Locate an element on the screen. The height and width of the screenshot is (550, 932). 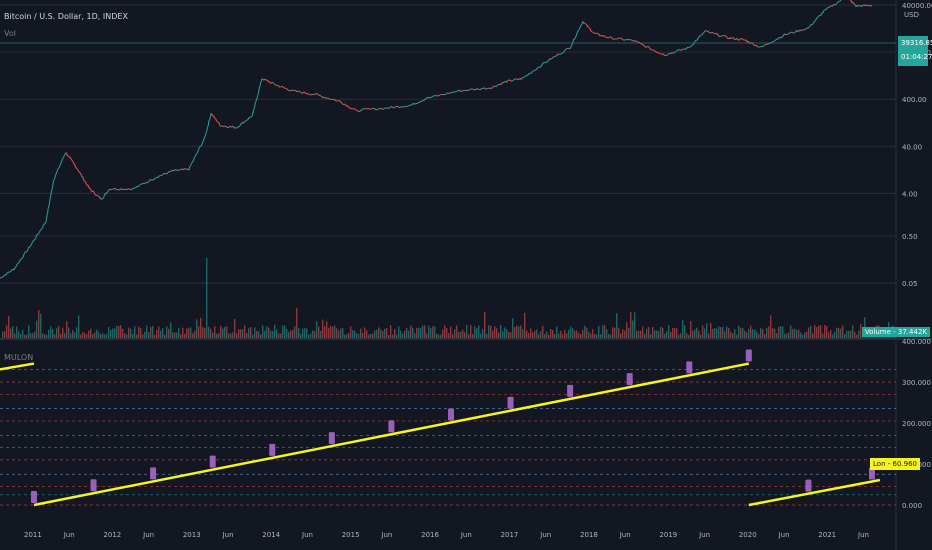
lon-tag: Lon - 60.960 is located at coordinates (895, 464).